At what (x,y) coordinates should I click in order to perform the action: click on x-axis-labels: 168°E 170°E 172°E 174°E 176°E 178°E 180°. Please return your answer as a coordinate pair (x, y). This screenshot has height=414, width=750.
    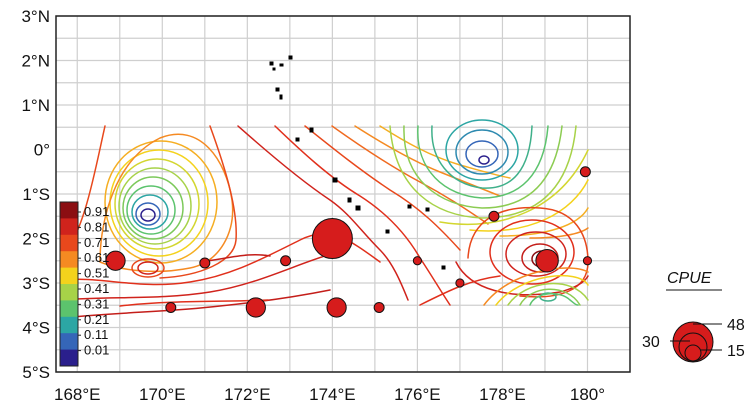
    Looking at the image, I should click on (329, 394).